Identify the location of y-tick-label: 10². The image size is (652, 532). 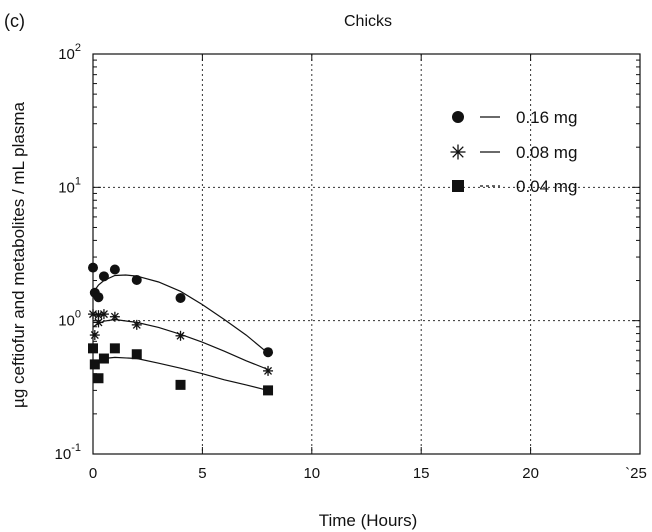
(69, 52).